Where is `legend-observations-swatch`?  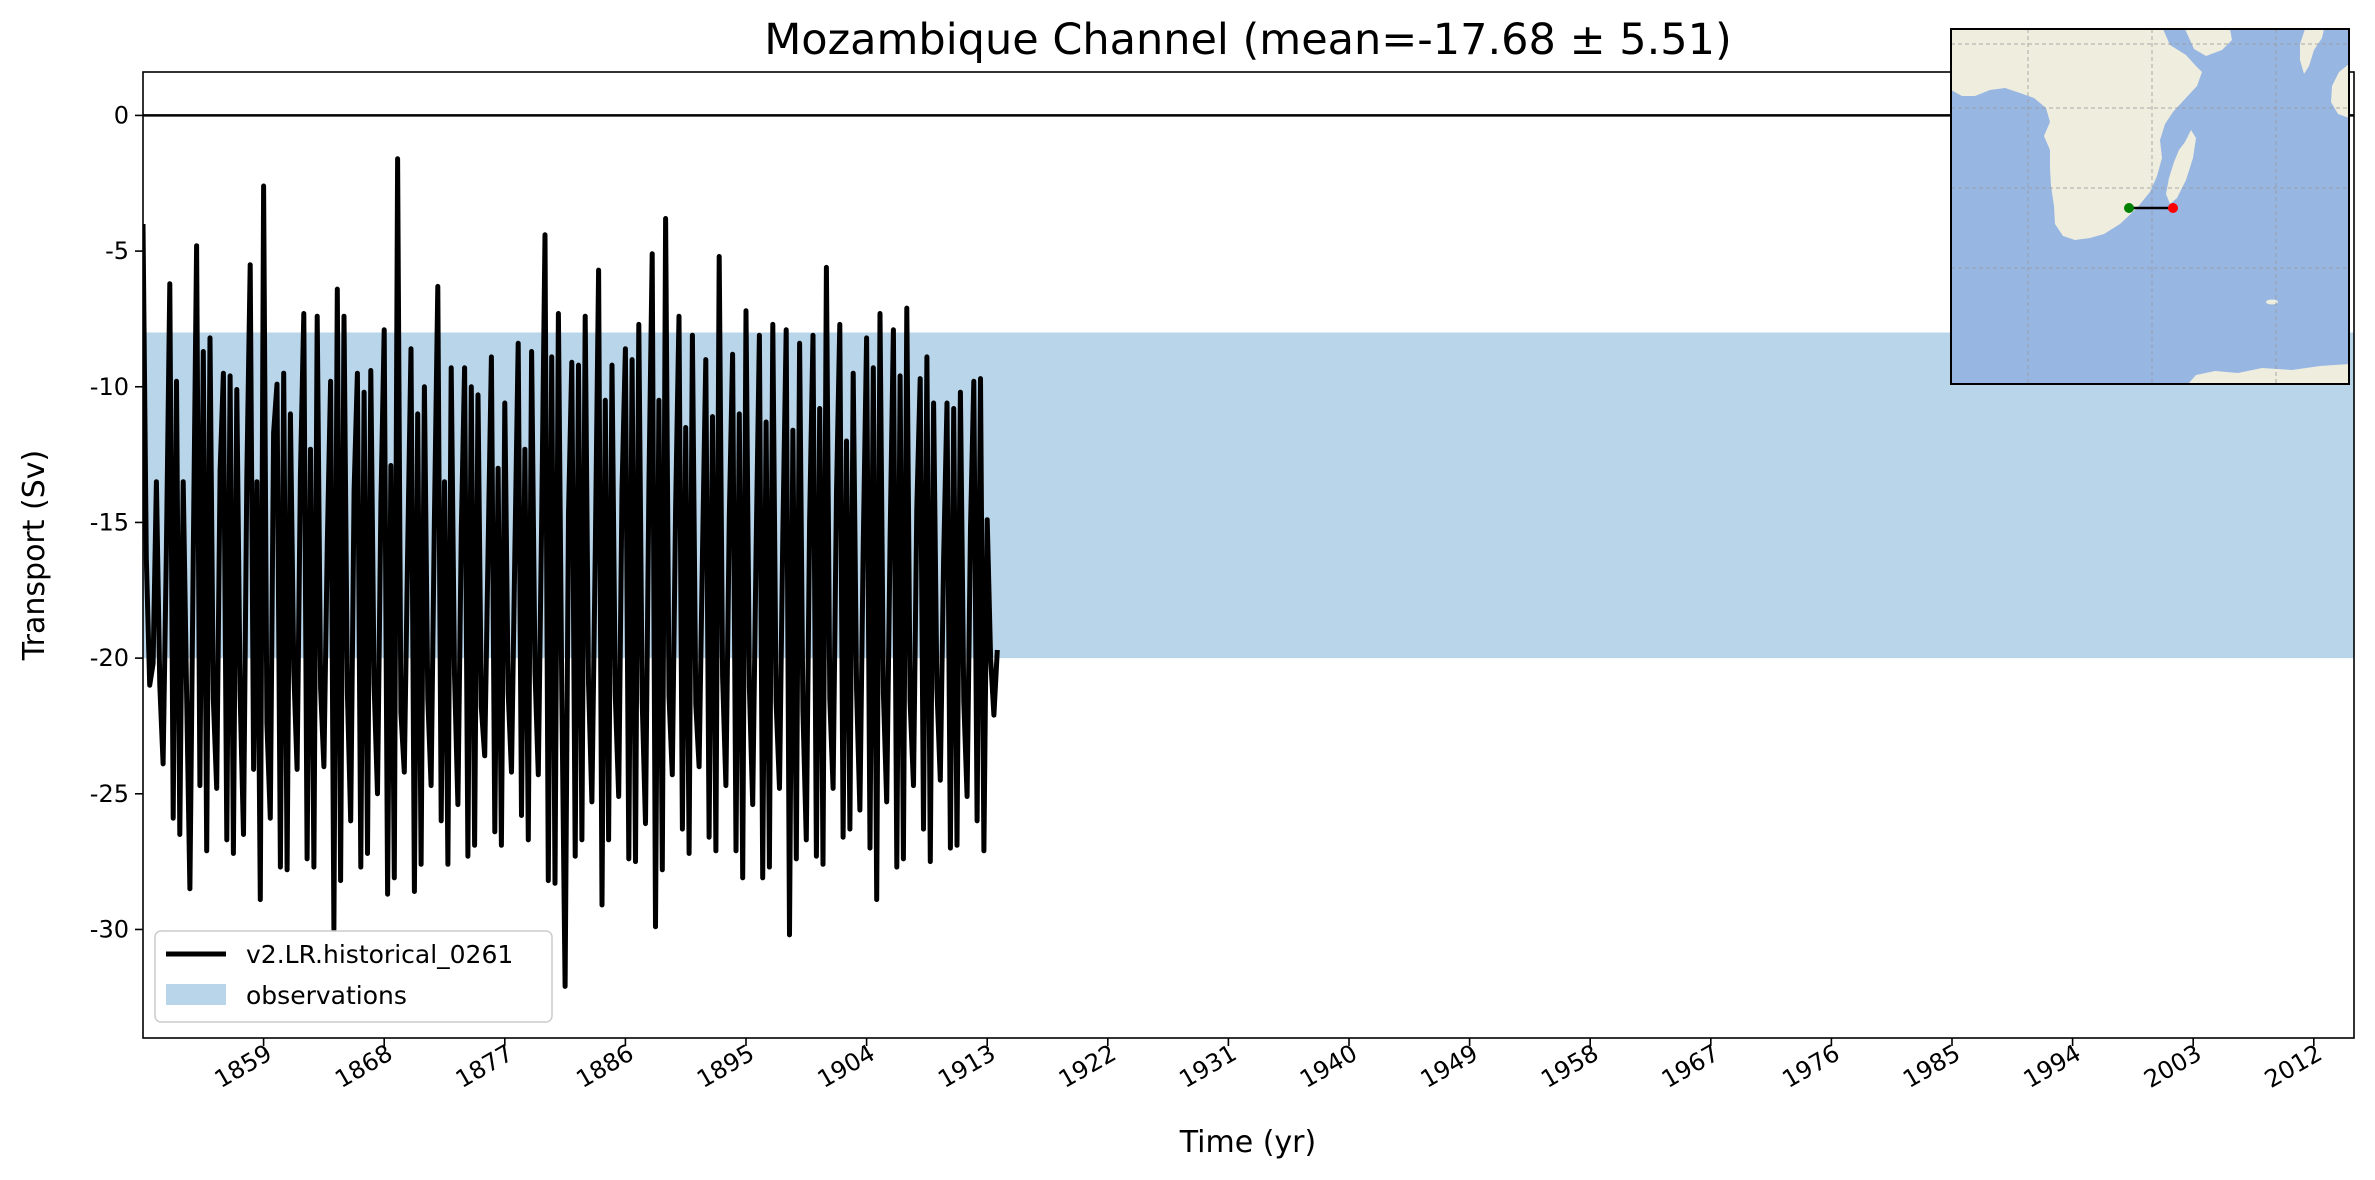
legend-observations-swatch is located at coordinates (196, 994).